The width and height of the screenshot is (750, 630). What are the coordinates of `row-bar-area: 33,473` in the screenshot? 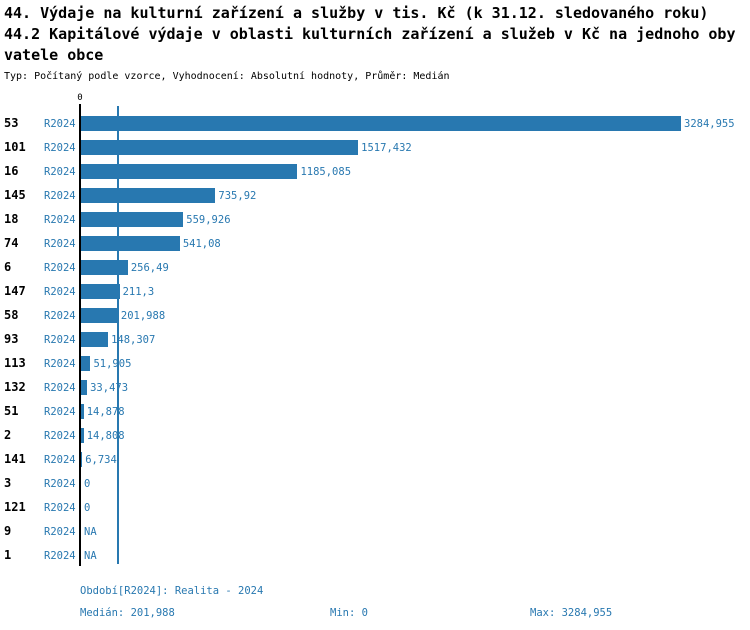 It's located at (104, 387).